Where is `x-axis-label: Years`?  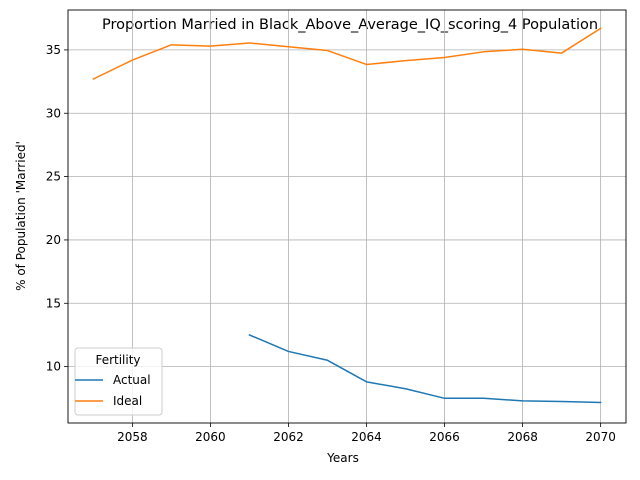
x-axis-label: Years is located at coordinates (342, 458).